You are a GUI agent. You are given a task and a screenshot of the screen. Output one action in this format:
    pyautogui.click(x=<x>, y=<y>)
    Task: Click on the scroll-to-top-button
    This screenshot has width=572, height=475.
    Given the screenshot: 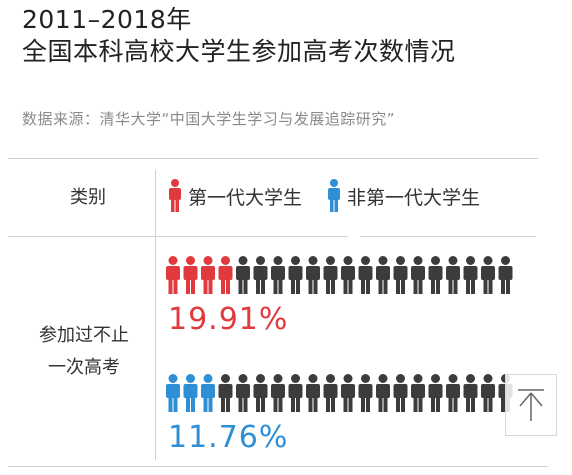 What is the action you would take?
    pyautogui.click(x=531, y=405)
    